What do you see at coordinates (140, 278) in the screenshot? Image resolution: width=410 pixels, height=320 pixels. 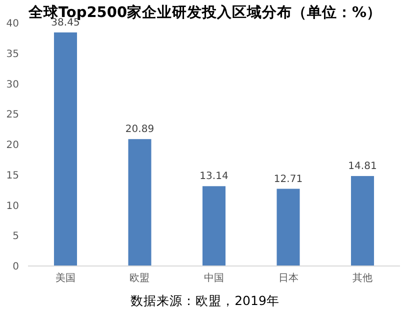 I see `x-tick-label: 欧盟` at bounding box center [140, 278].